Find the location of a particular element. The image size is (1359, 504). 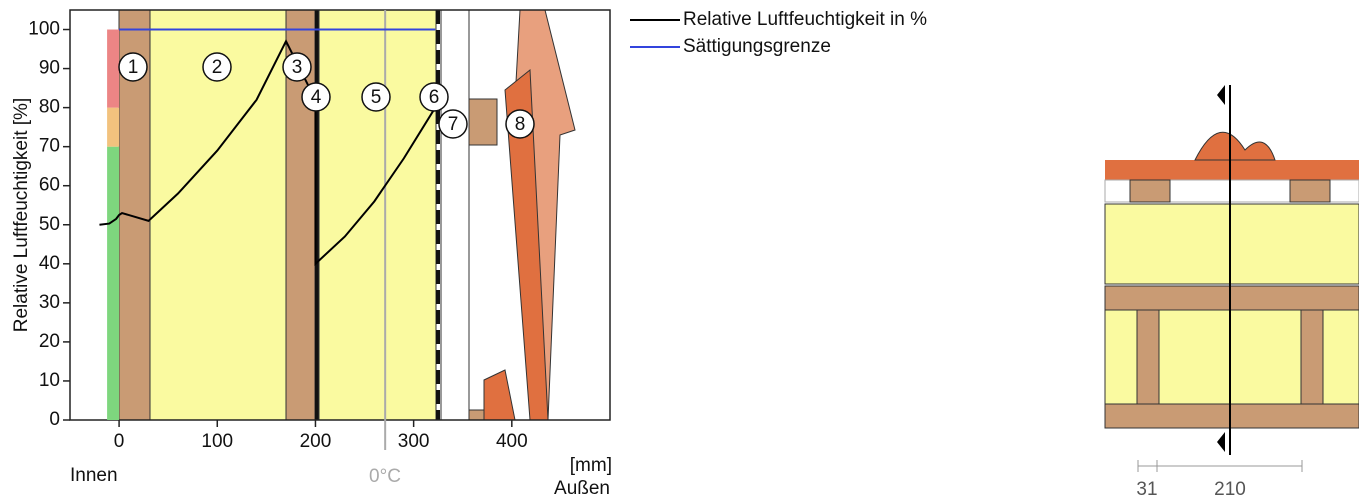

dimension-label: 210 is located at coordinates (1230, 489).